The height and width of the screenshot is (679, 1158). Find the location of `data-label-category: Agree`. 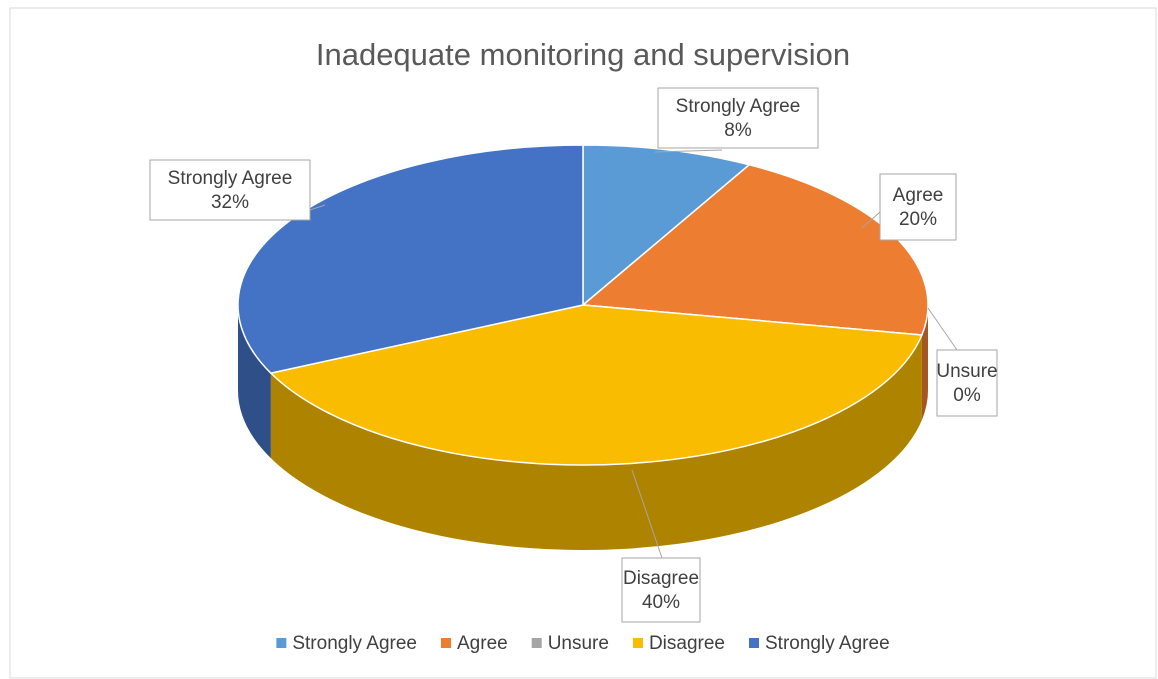

data-label-category: Agree is located at coordinates (918, 195).